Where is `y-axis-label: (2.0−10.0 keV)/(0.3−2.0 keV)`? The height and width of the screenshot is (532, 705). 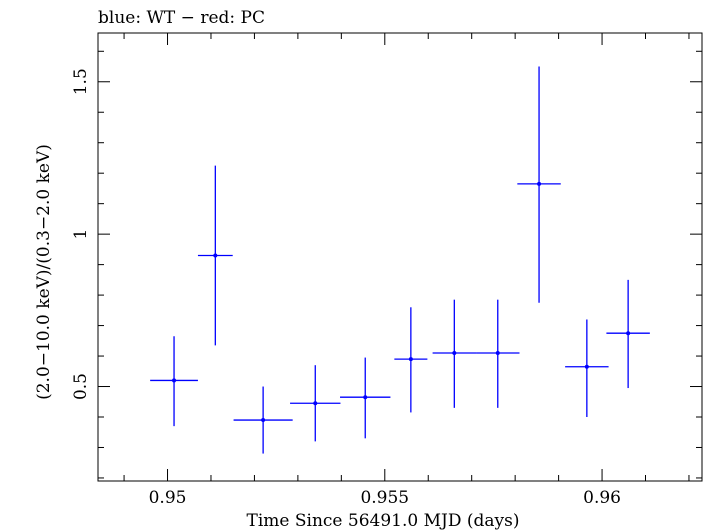 y-axis-label: (2.0−10.0 keV)/(0.3−2.0 keV) is located at coordinates (44, 272).